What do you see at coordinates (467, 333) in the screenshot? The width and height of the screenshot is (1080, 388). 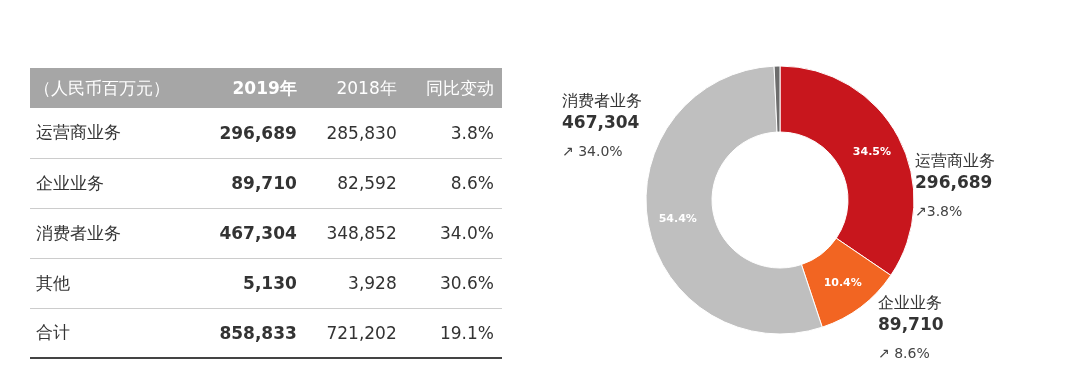 I see `text: 19.1%` at bounding box center [467, 333].